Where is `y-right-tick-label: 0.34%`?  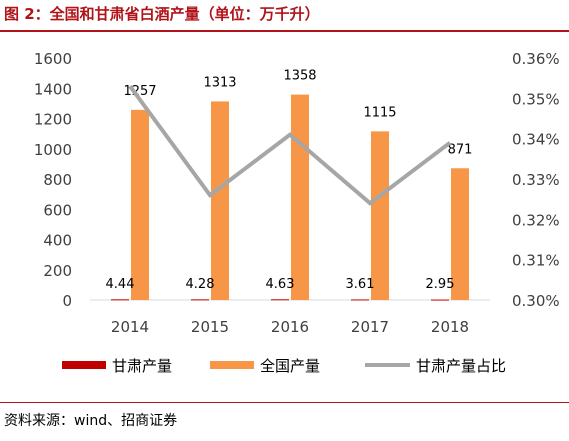
y-right-tick-label: 0.34% is located at coordinates (536, 140).